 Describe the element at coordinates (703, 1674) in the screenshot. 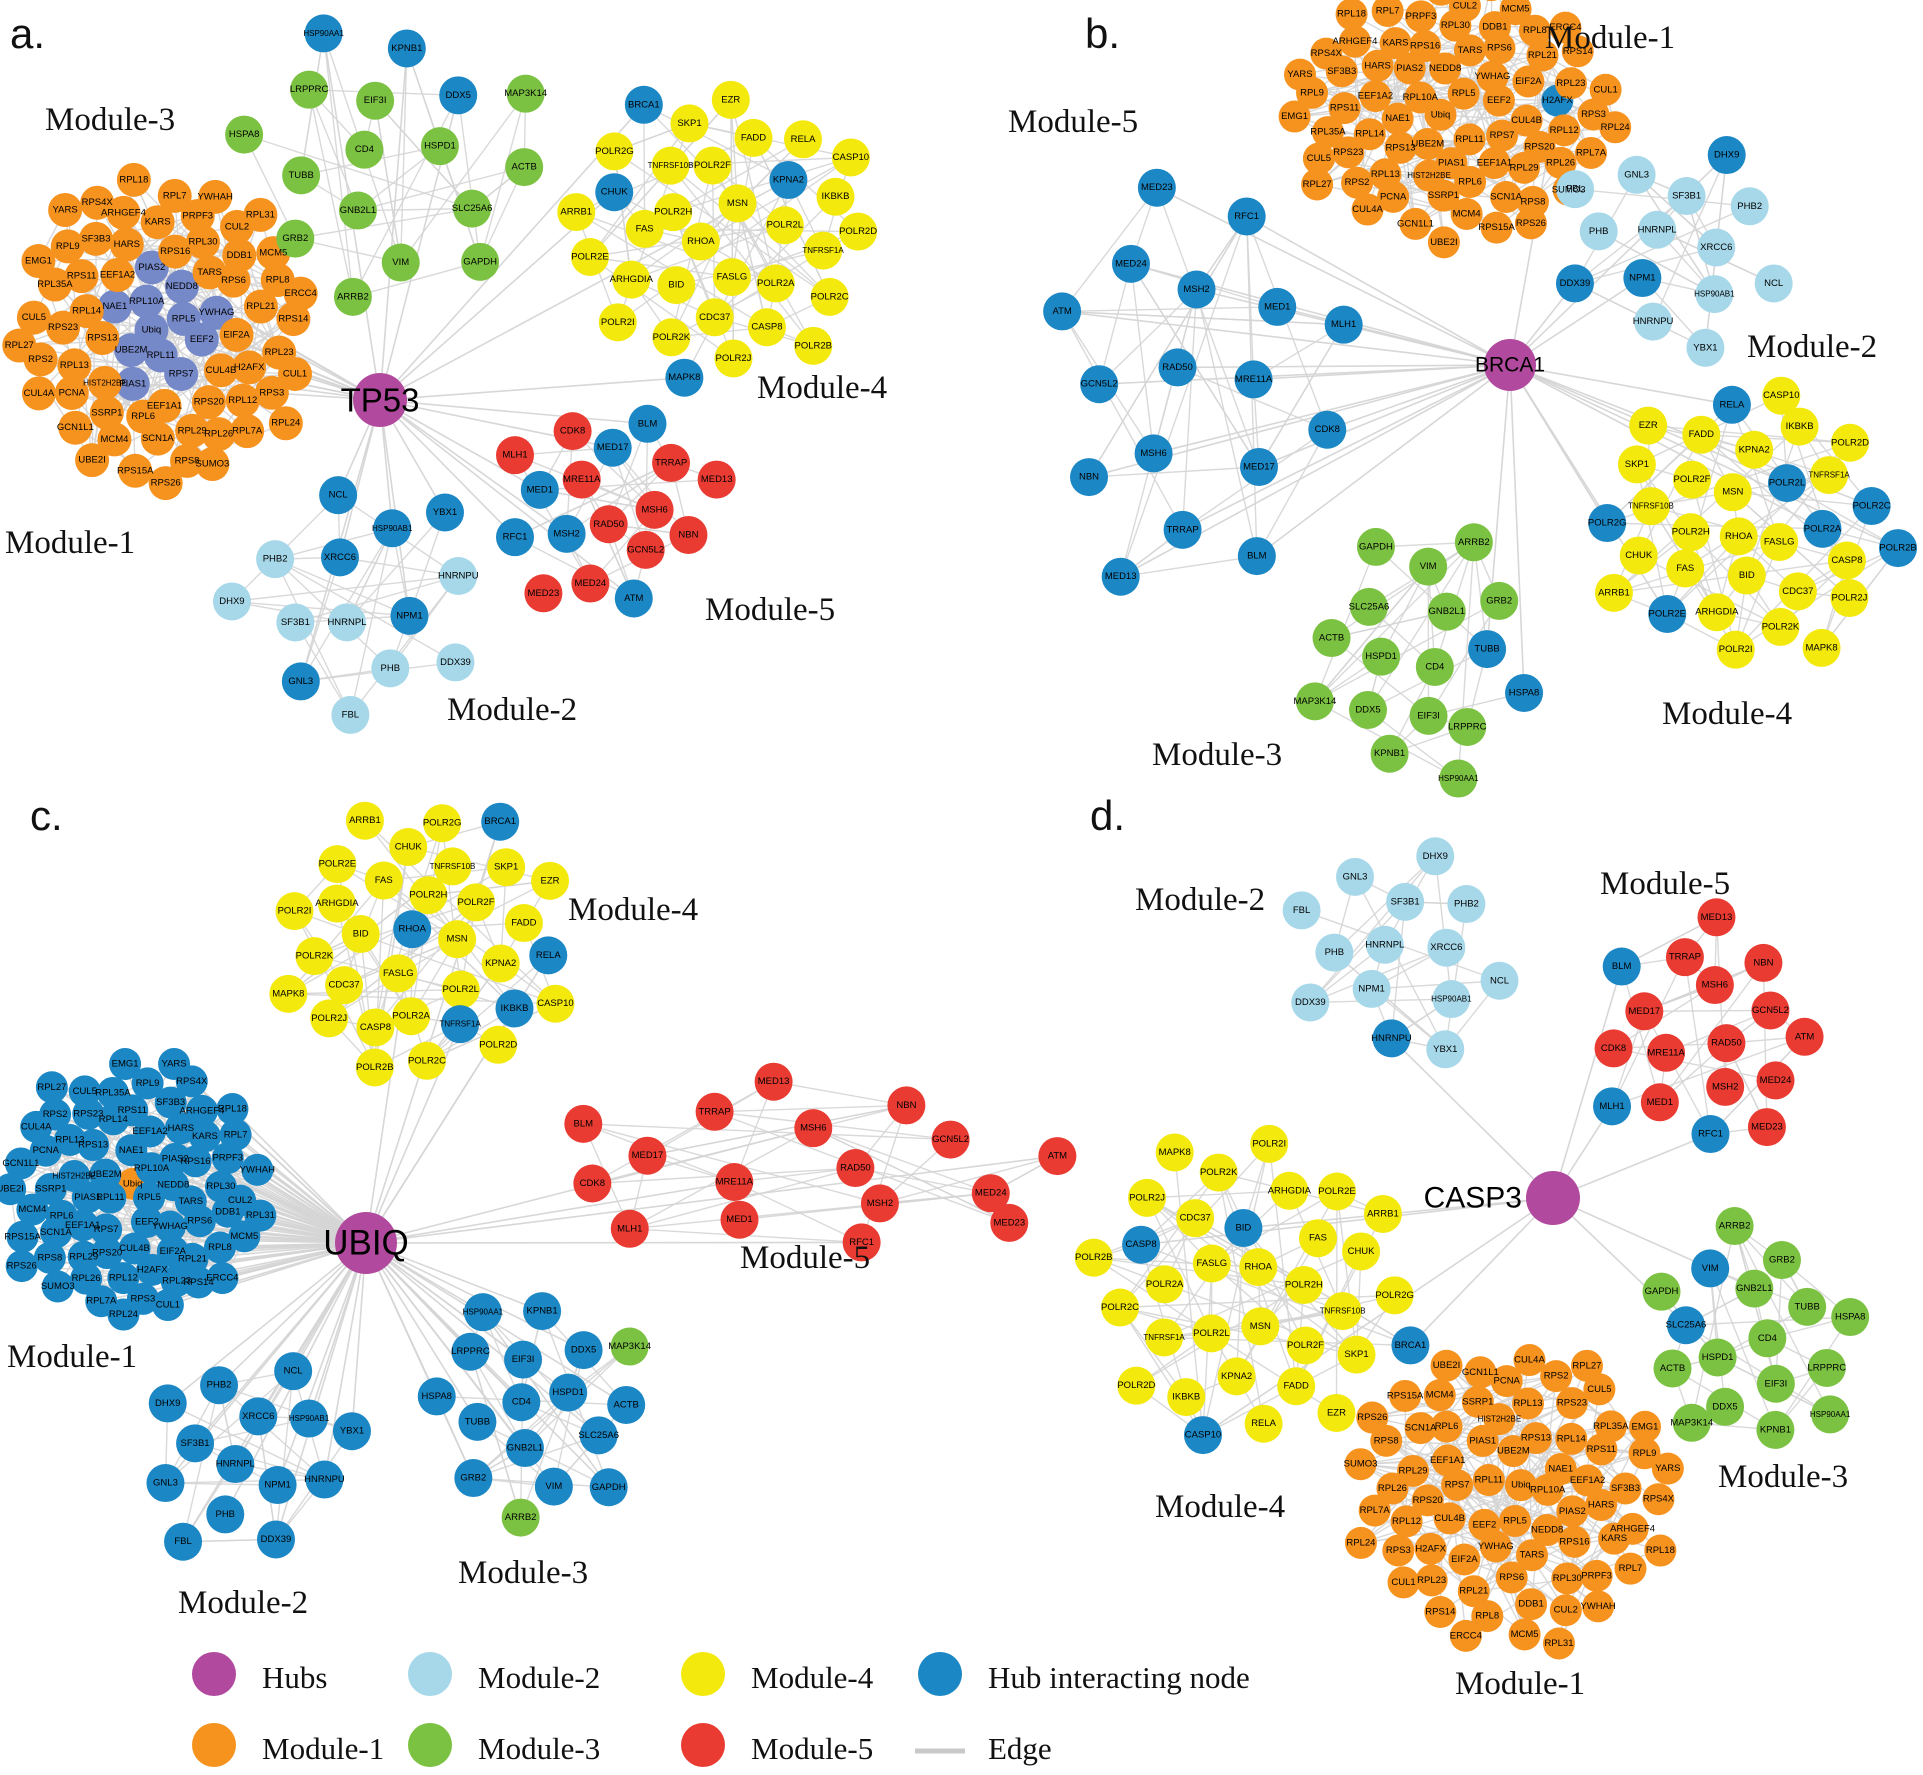

I see `legend-swatch-module4-icon` at that location.